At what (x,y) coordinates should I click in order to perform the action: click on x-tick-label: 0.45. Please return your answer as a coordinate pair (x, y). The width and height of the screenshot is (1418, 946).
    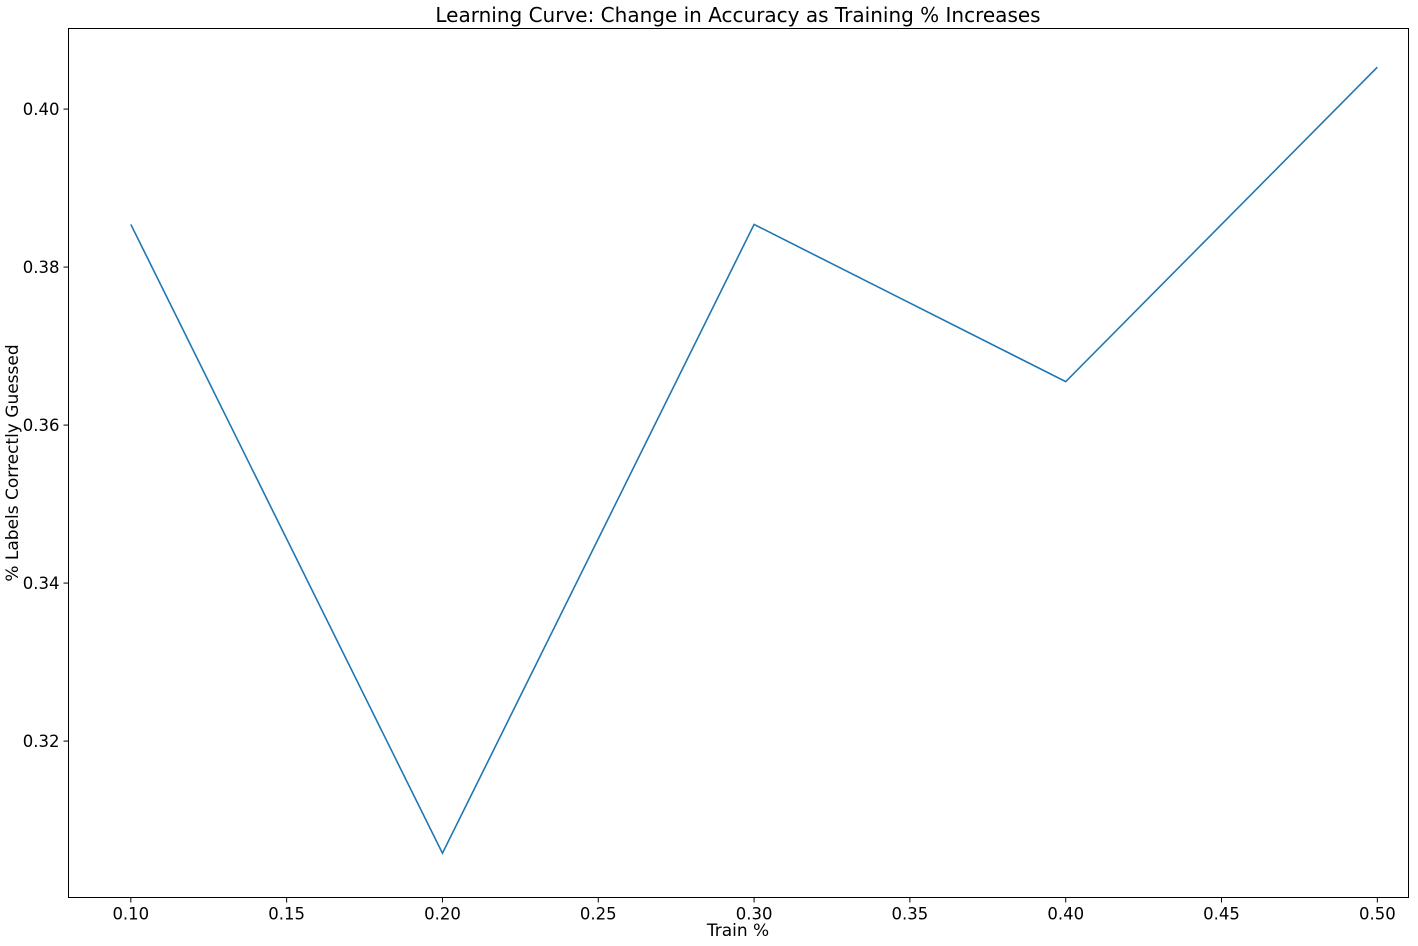
    Looking at the image, I should click on (1221, 914).